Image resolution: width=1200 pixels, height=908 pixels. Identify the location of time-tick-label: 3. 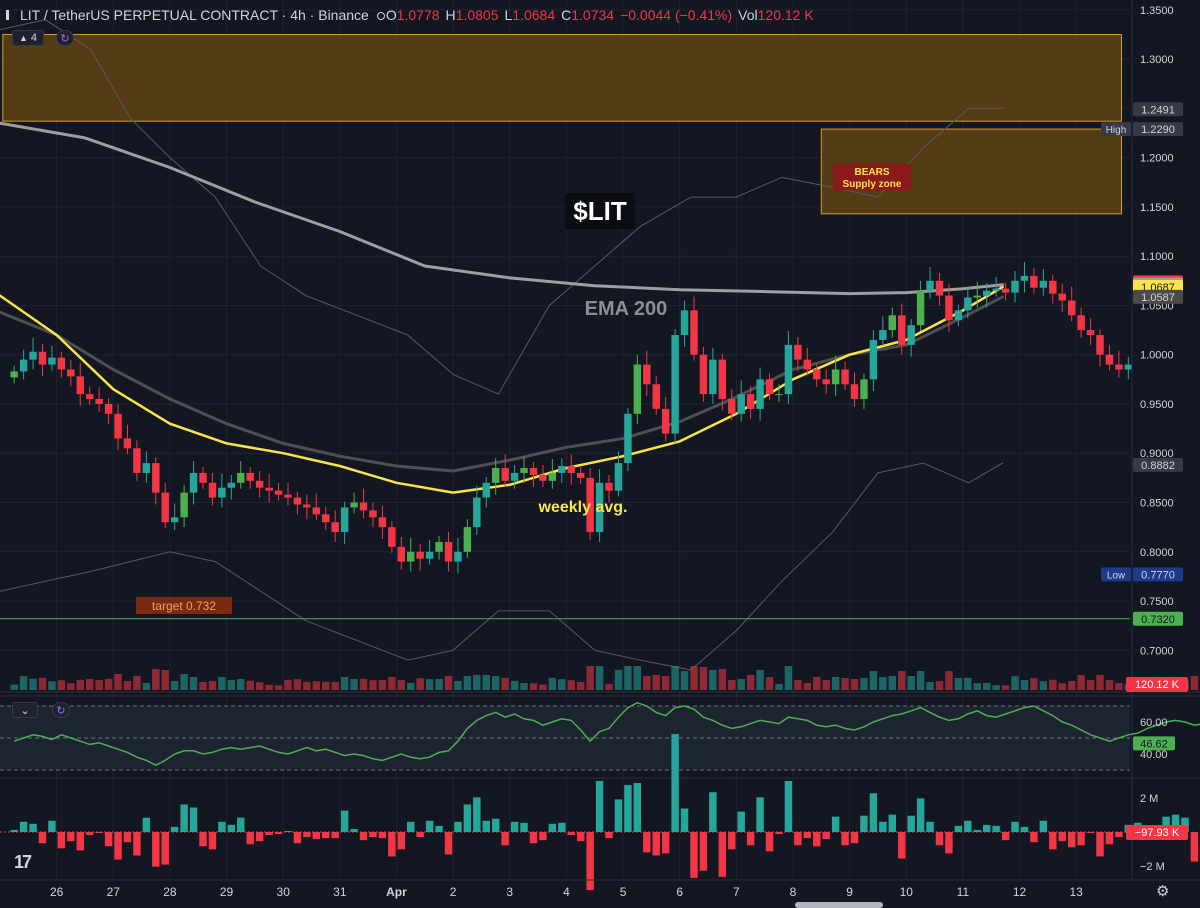
(509, 892).